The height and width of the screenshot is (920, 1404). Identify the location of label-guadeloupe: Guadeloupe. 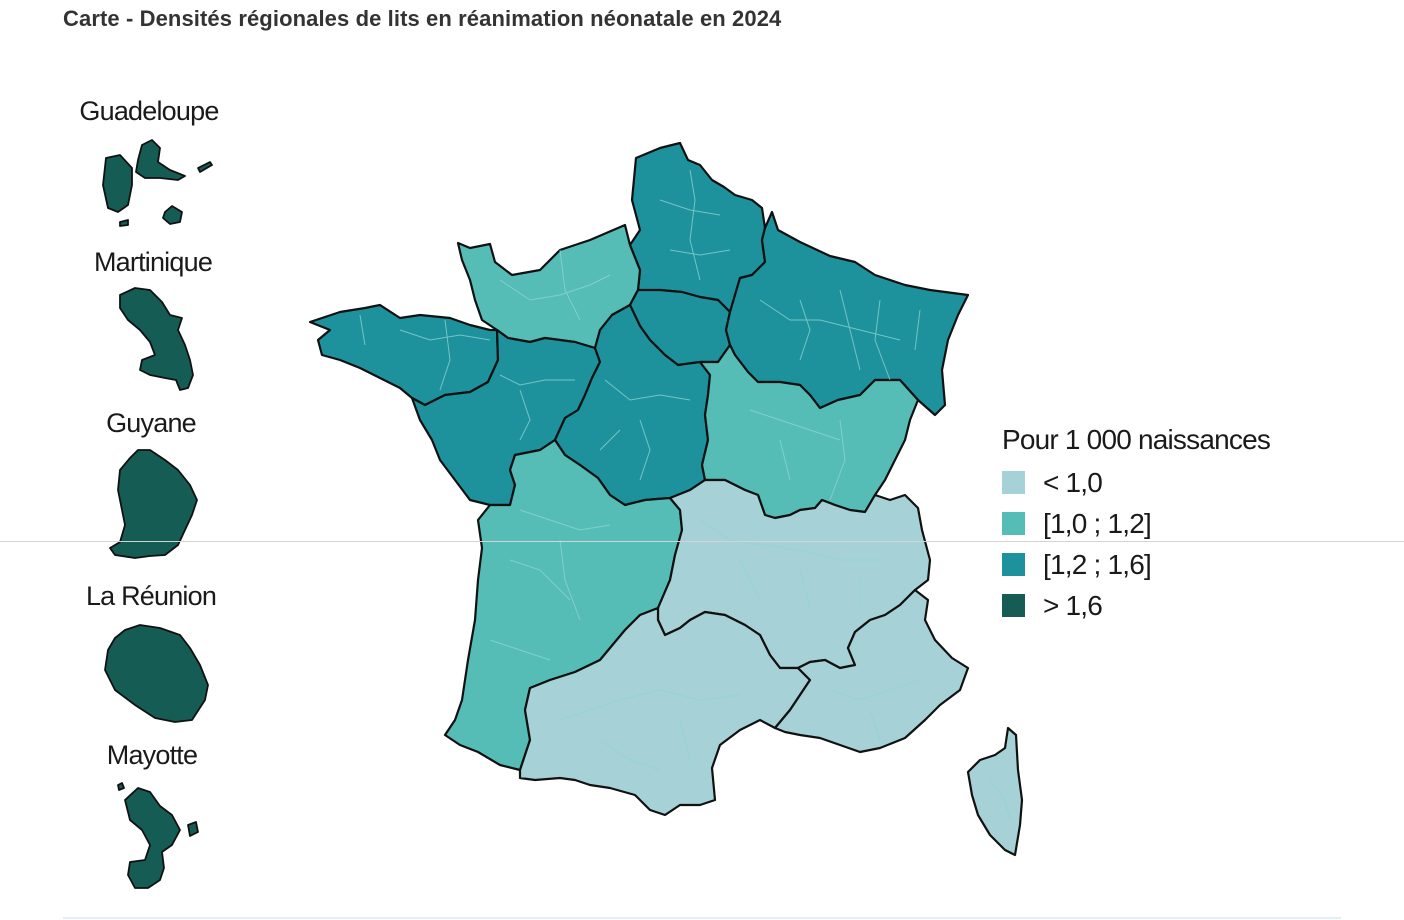
(149, 111).